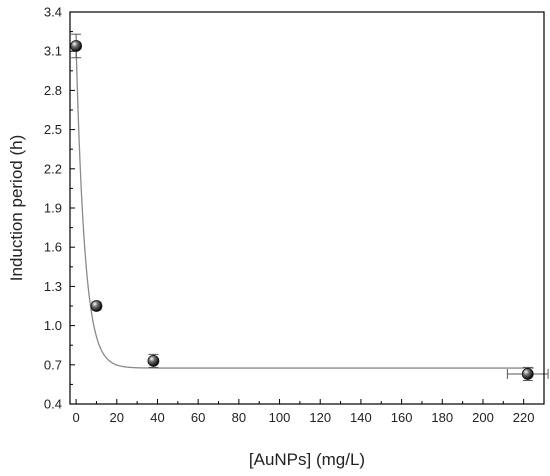 The width and height of the screenshot is (550, 476). I want to click on x-axis-ticks: 0 20 40 60 80 100 120 140 160 180 200 220, so click(303, 412).